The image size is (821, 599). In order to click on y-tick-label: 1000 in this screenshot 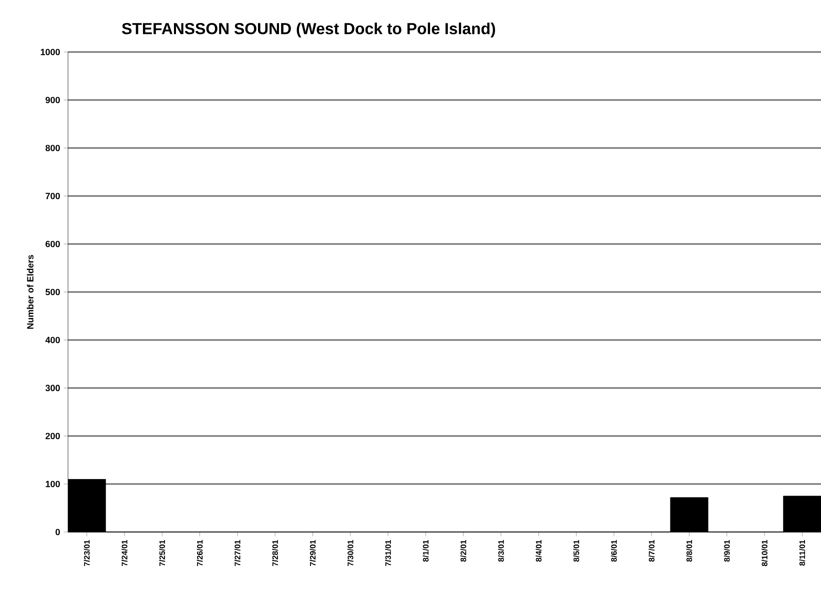, I will do `click(50, 52)`.